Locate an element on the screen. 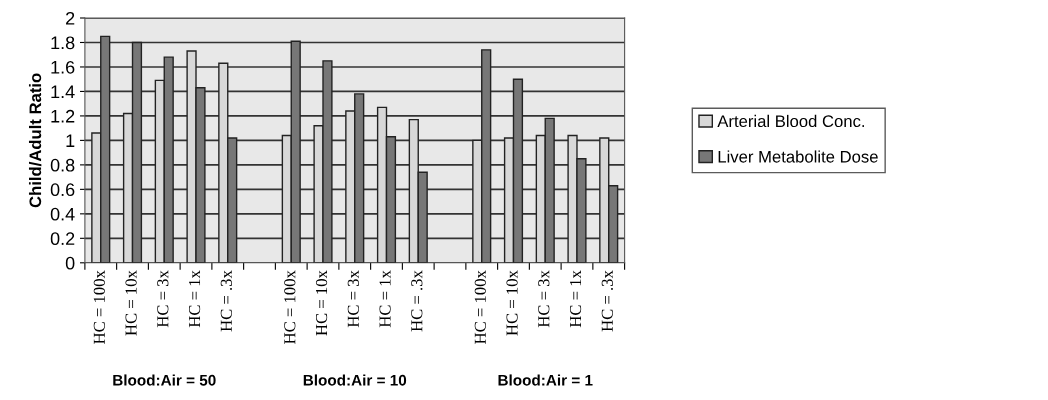 The height and width of the screenshot is (400, 1048). y-tick-label: 2 is located at coordinates (70, 18).